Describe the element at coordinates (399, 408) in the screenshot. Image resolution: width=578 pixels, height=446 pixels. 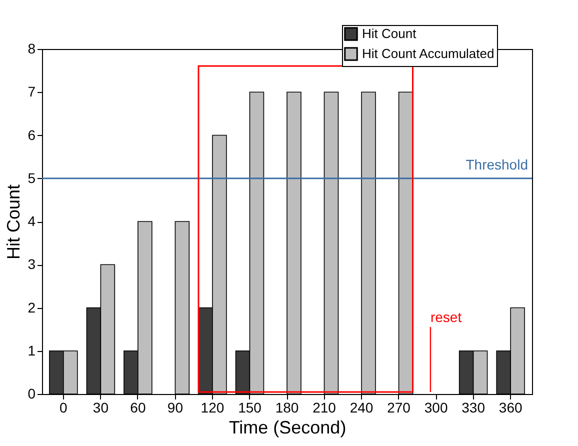
I see `x-tick-label: 270` at that location.